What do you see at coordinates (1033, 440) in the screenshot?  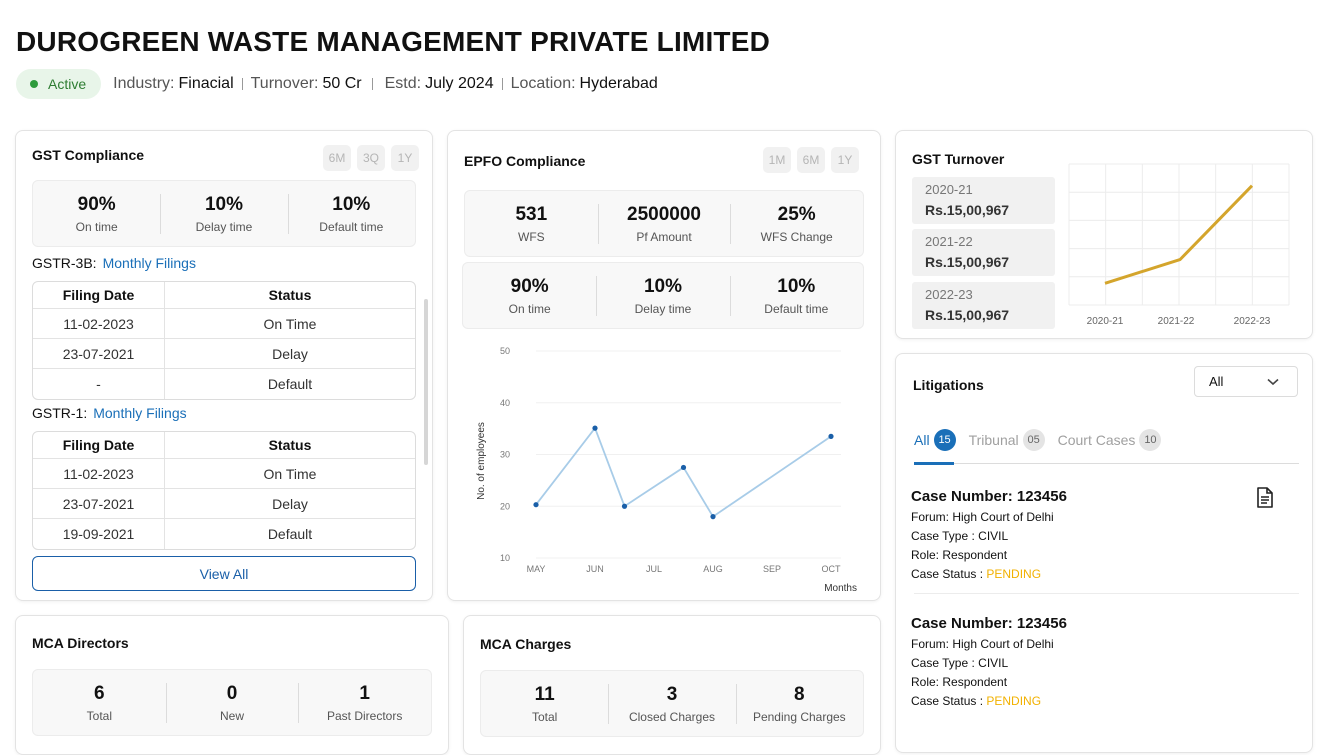 I see `tab-count-badge: 05` at bounding box center [1033, 440].